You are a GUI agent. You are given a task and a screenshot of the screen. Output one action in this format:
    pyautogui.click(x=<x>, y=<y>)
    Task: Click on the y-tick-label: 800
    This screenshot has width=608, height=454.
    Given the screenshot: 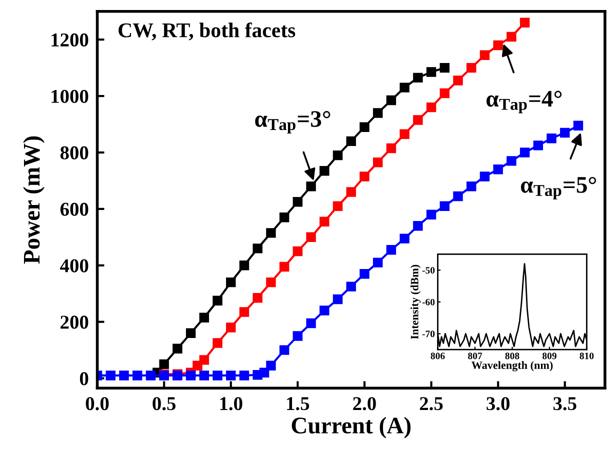 What is the action you would take?
    pyautogui.click(x=74, y=153)
    